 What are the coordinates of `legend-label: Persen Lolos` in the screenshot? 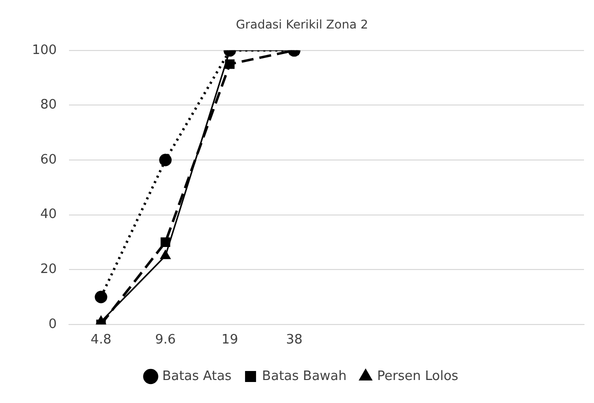 It's located at (418, 376).